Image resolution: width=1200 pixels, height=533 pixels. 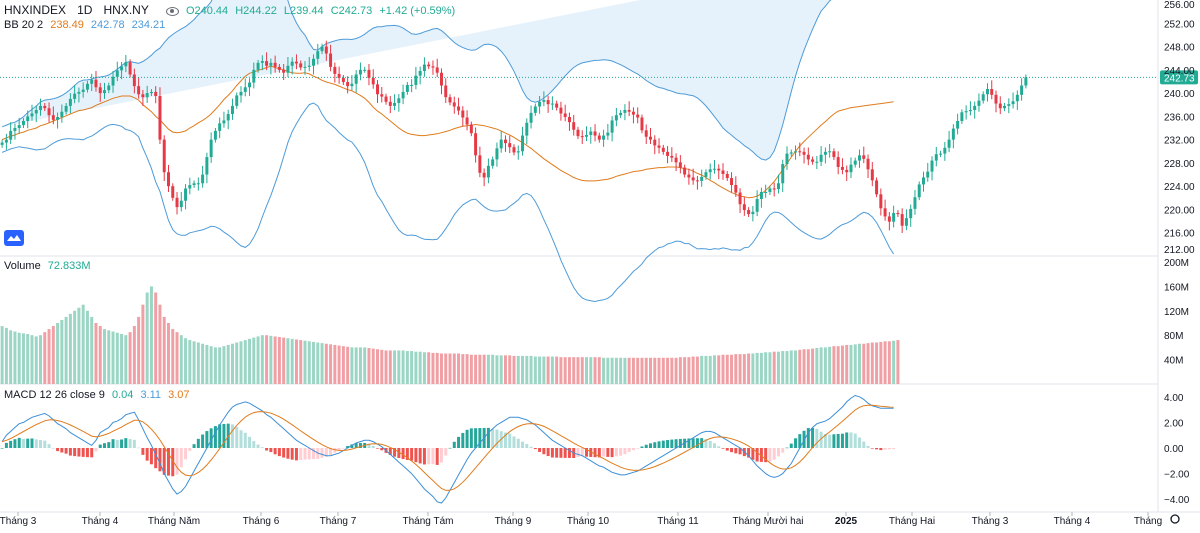 What do you see at coordinates (1176, 287) in the screenshot?
I see `volume-tick-label: 160M` at bounding box center [1176, 287].